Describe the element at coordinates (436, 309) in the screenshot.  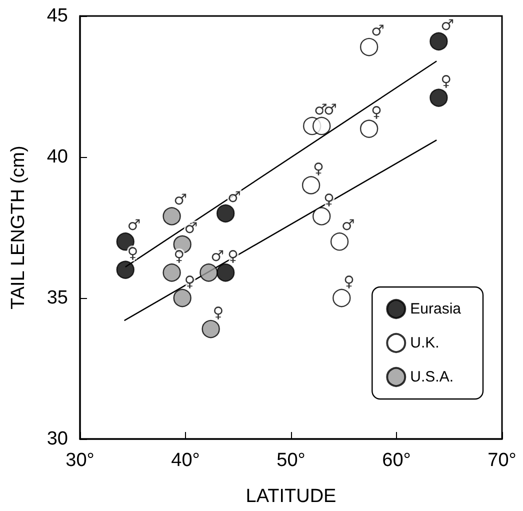
I see `legend-label: Eurasia` at that location.